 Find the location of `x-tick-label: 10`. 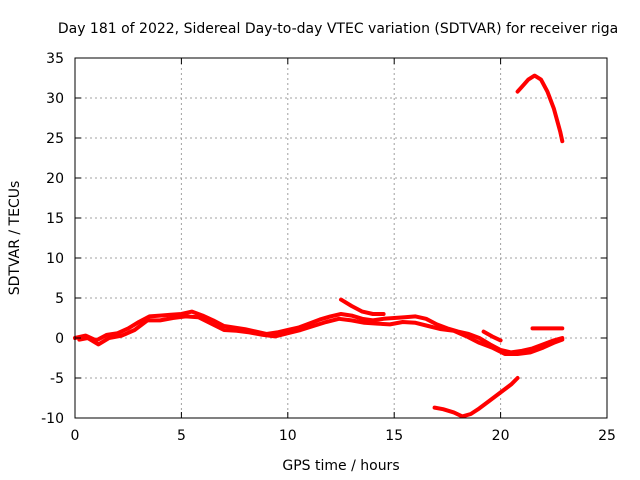

x-tick-label: 10 is located at coordinates (288, 436).